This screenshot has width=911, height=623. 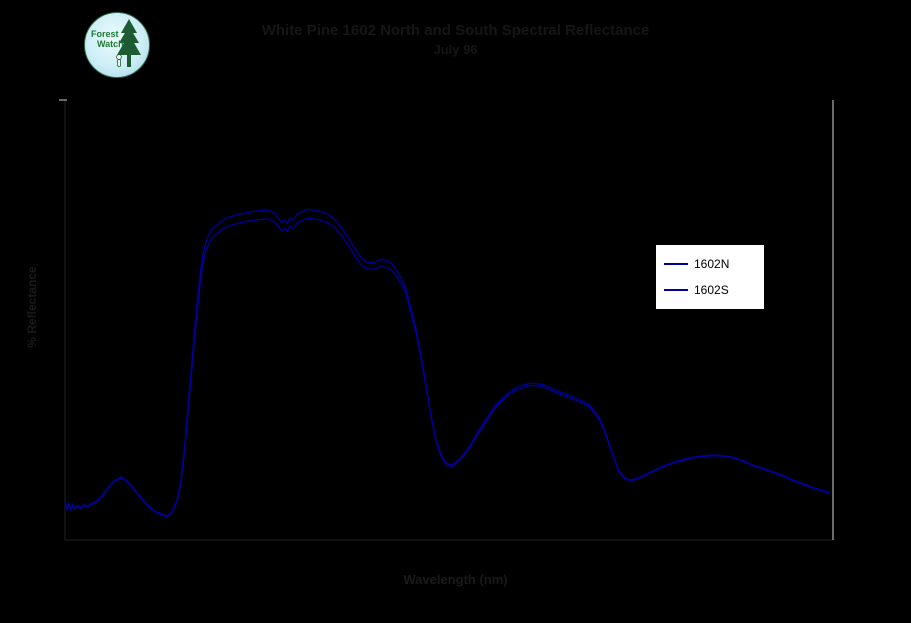 I want to click on x-axis-label: Wavelength (nm), so click(x=455, y=579).